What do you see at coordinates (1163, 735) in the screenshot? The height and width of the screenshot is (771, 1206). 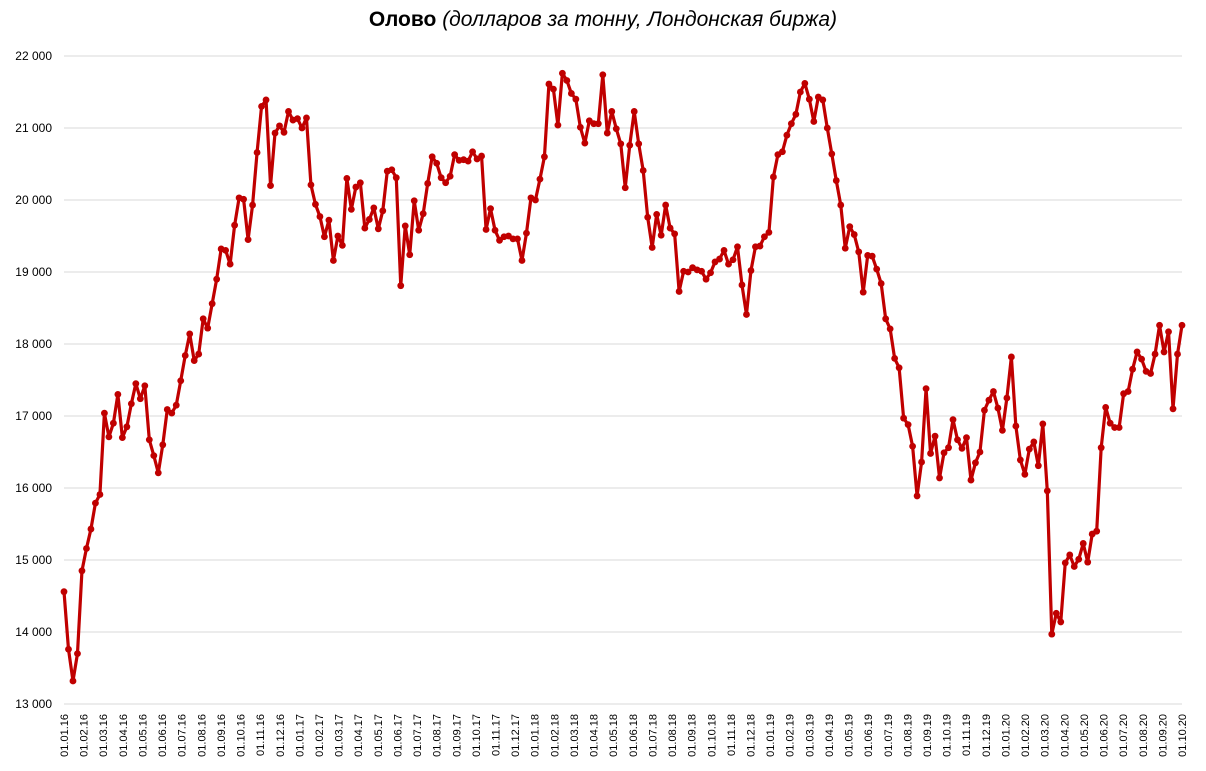 I see `x-tick-label: 01.09.20` at bounding box center [1163, 735].